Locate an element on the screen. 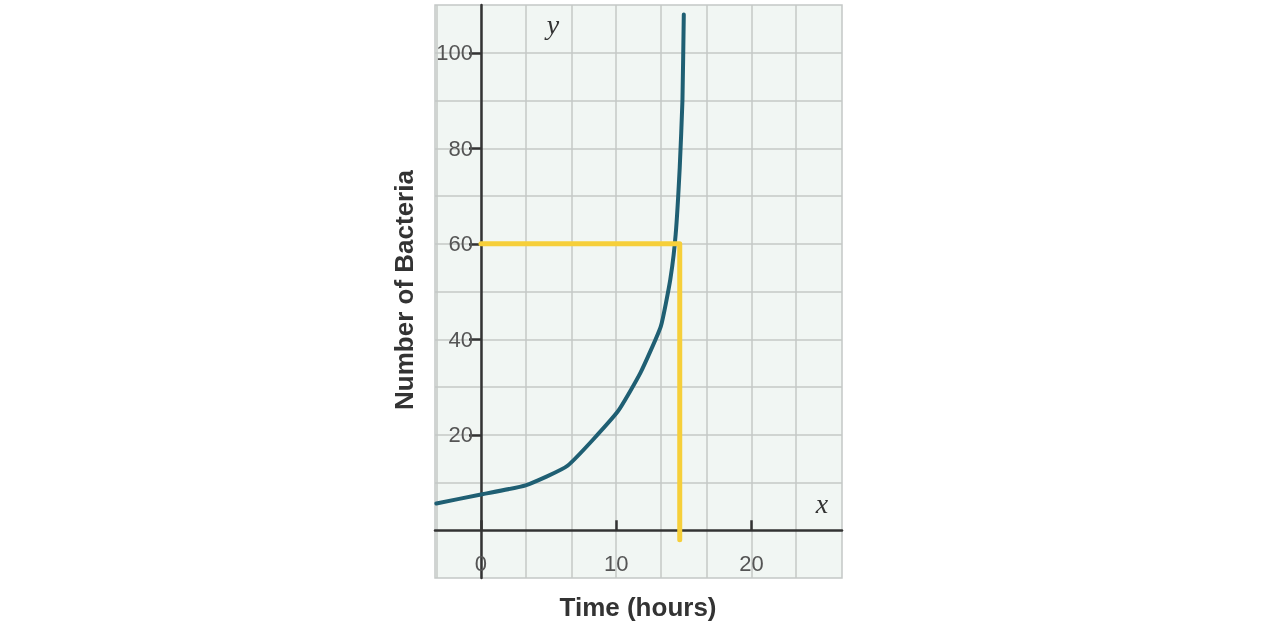  annotation: x is located at coordinates (821, 503).